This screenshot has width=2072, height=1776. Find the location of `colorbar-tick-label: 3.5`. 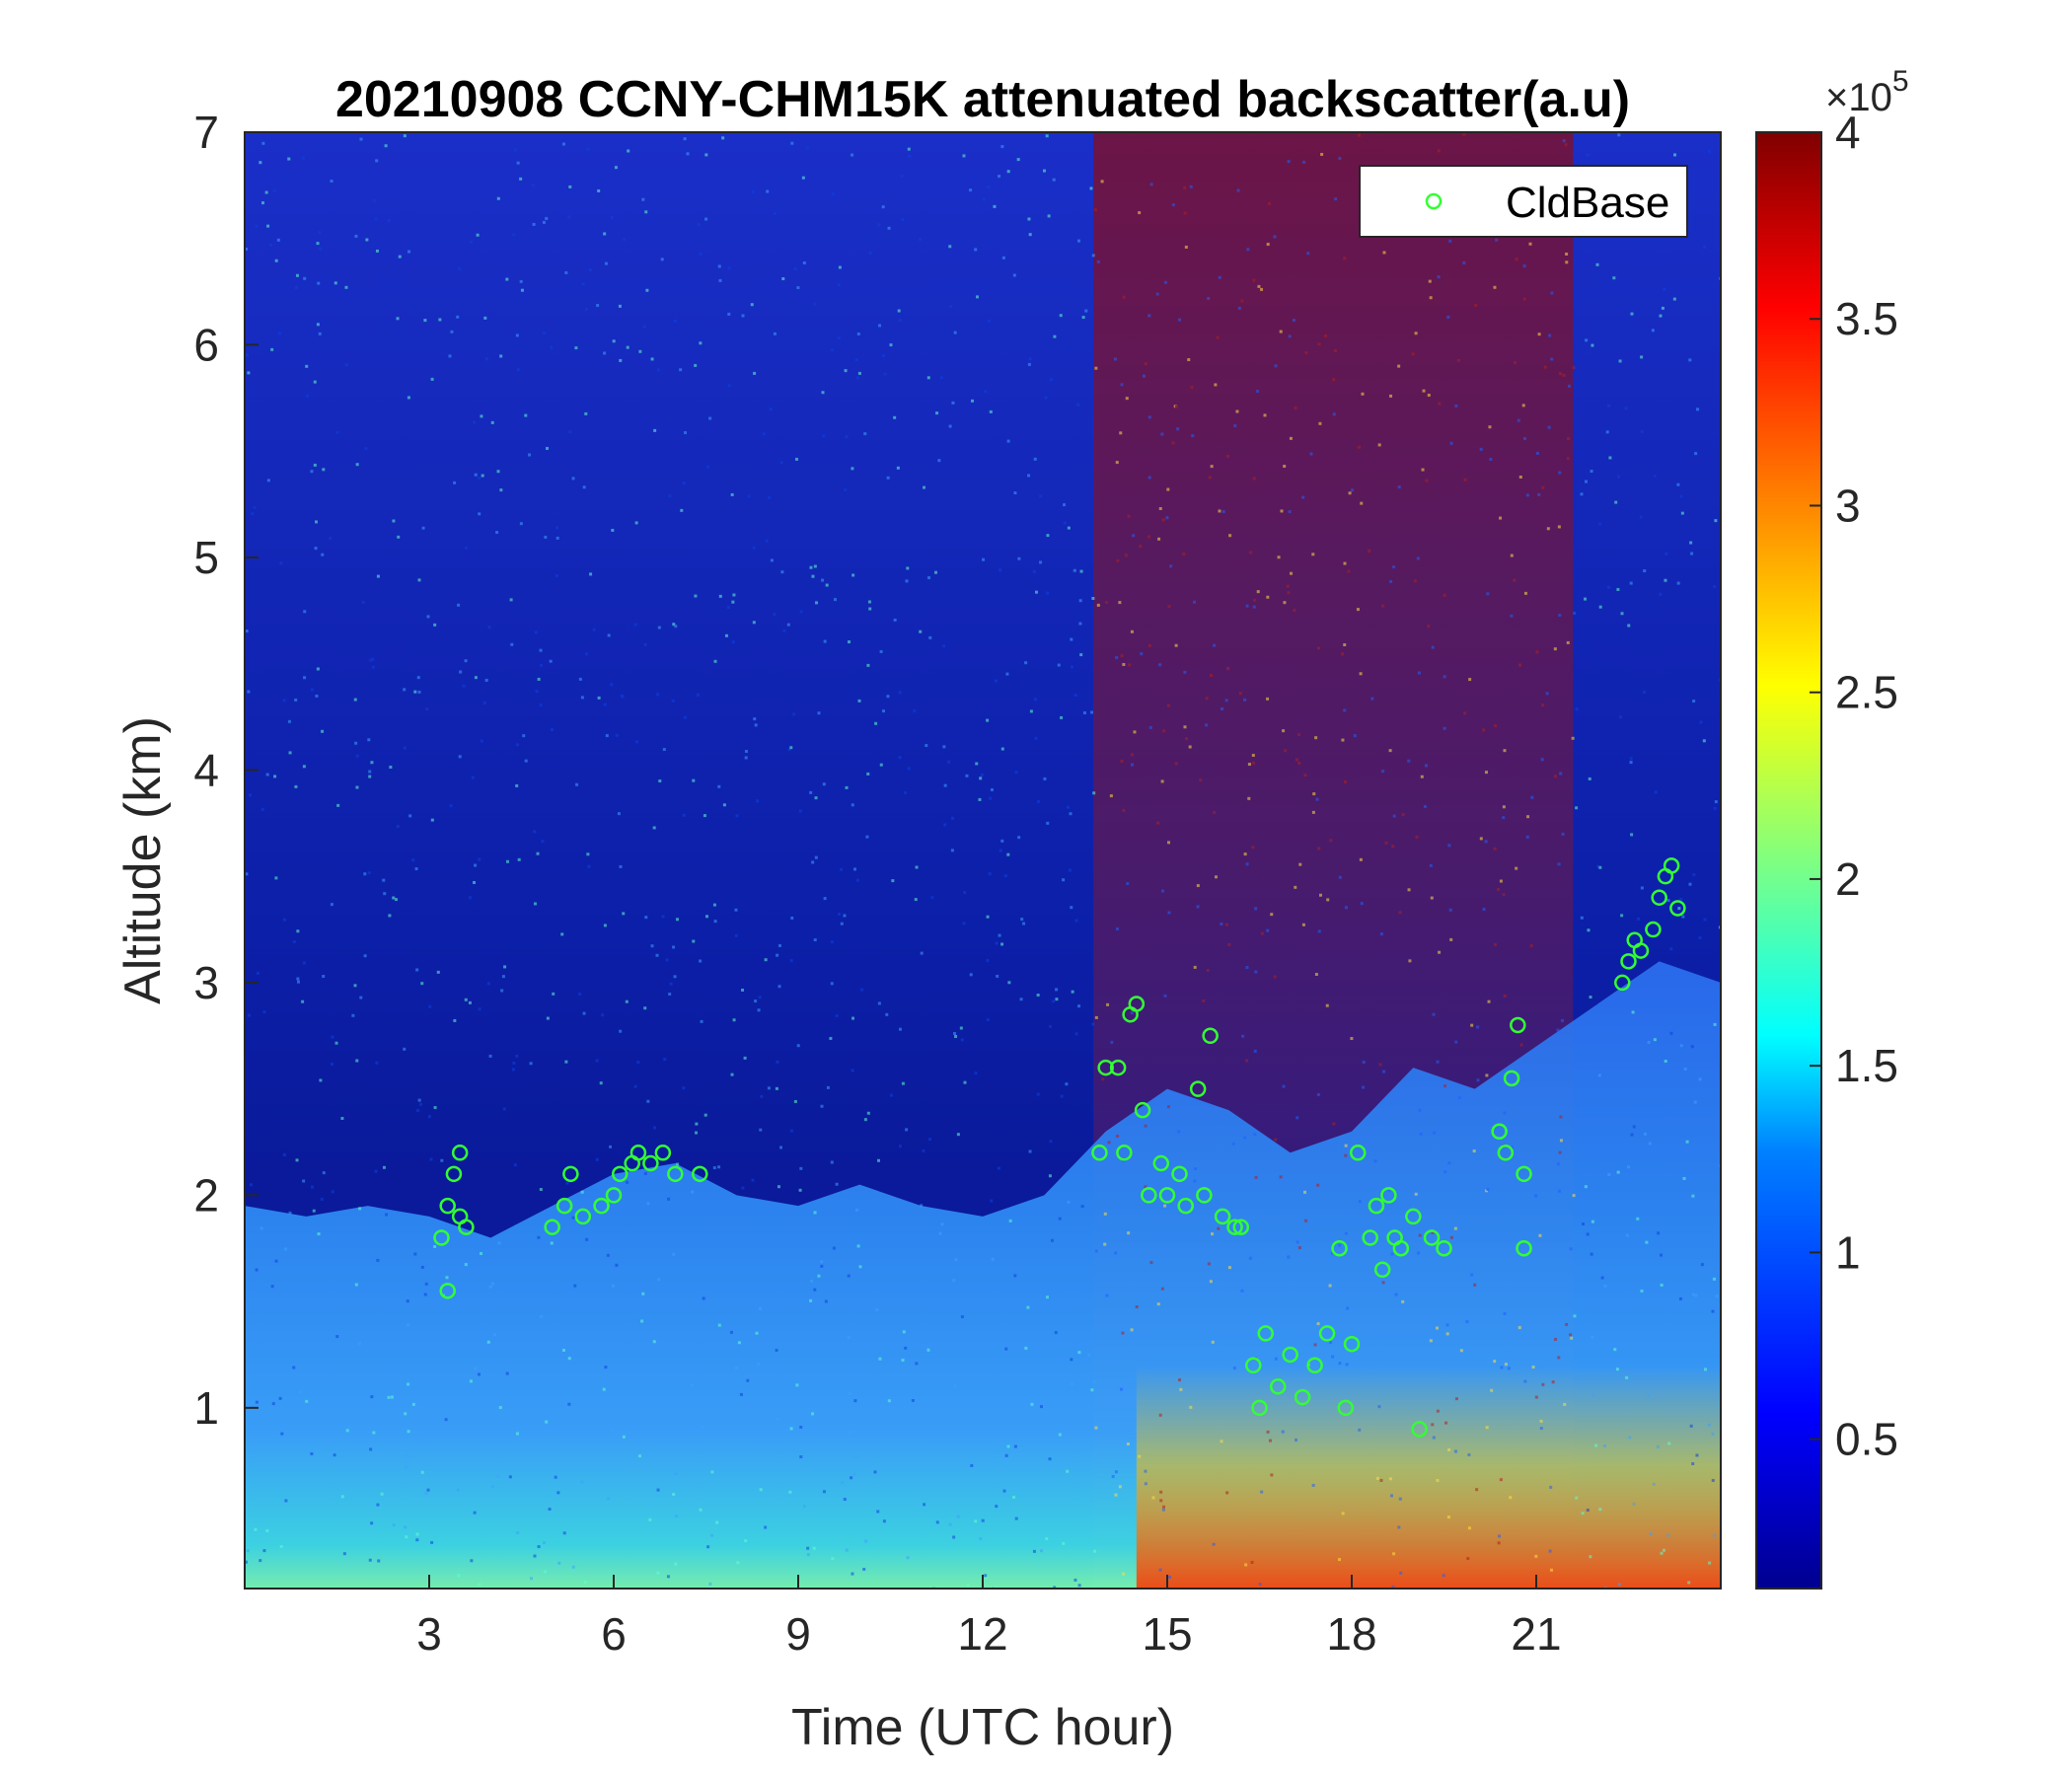

colorbar-tick-label: 3.5 is located at coordinates (1867, 318).